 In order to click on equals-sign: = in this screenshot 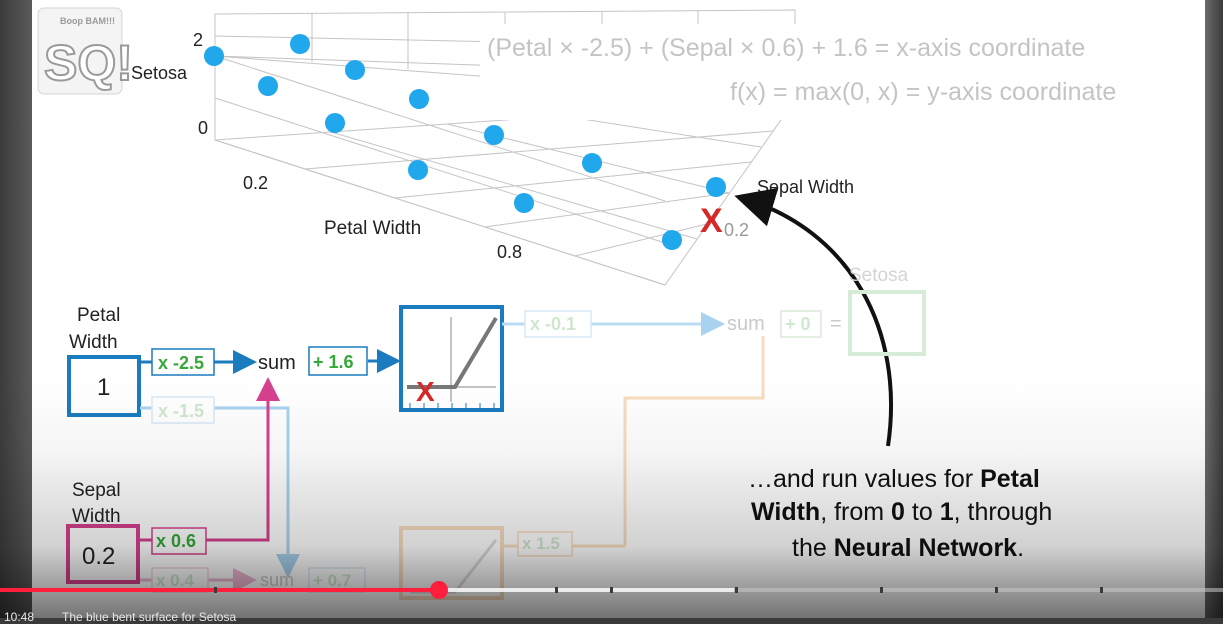, I will do `click(836, 324)`.